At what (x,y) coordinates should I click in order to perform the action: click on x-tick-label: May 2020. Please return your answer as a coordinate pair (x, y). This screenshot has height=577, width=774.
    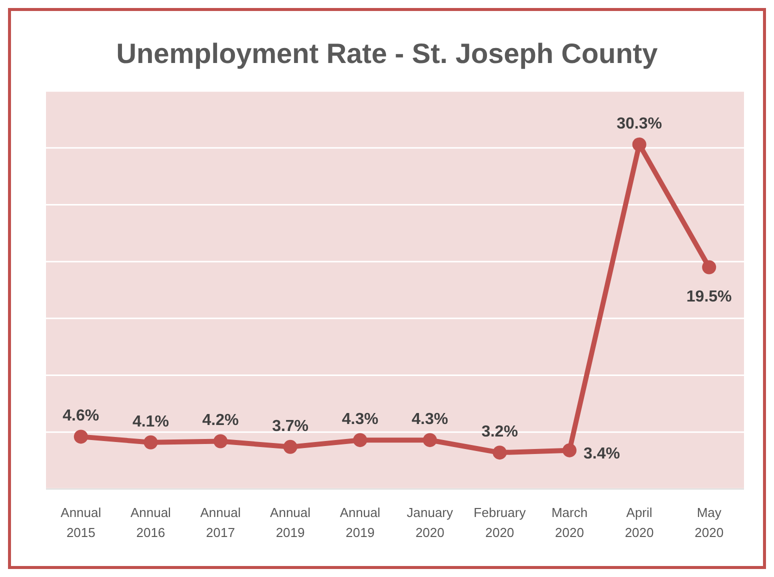
    Looking at the image, I should click on (709, 522).